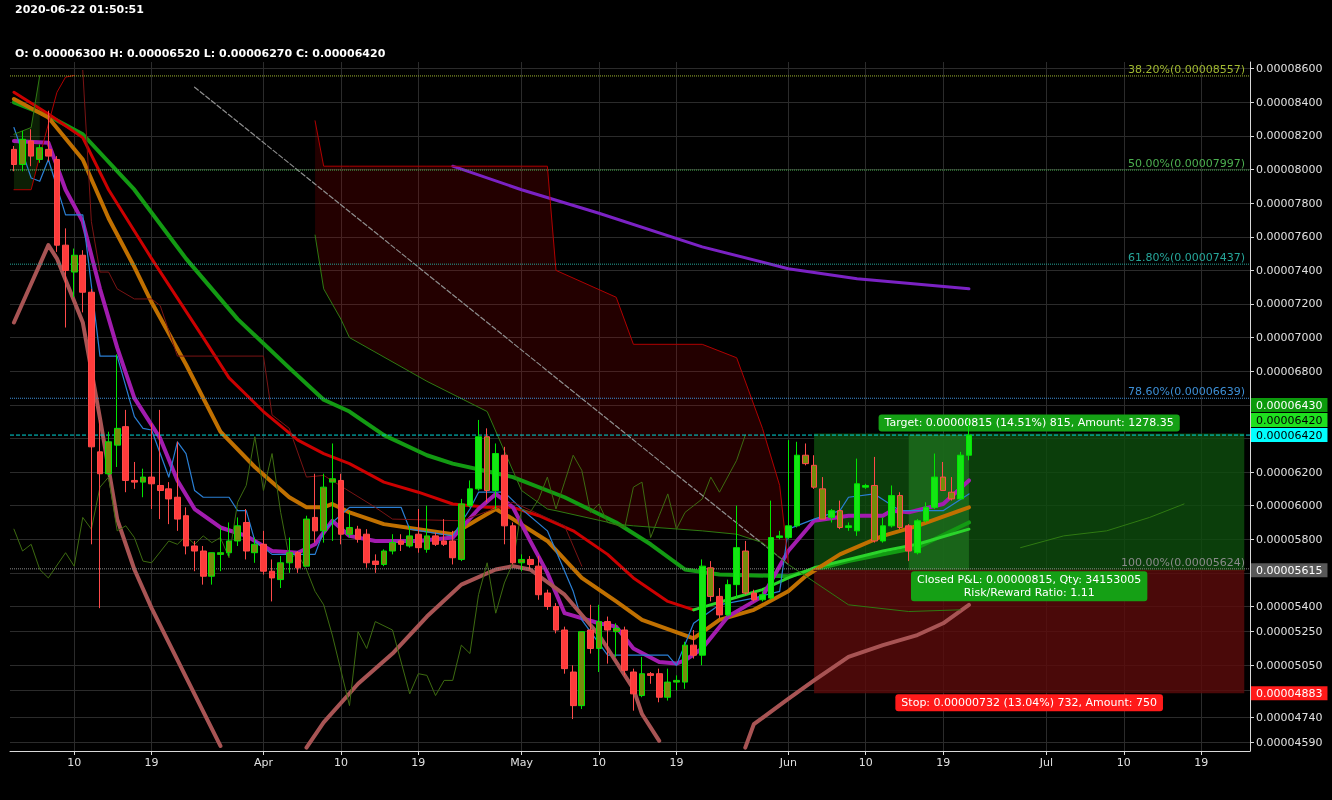 This screenshot has width=1332, height=800. I want to click on y-tick-label: 0.00007200, so click(1289, 304).